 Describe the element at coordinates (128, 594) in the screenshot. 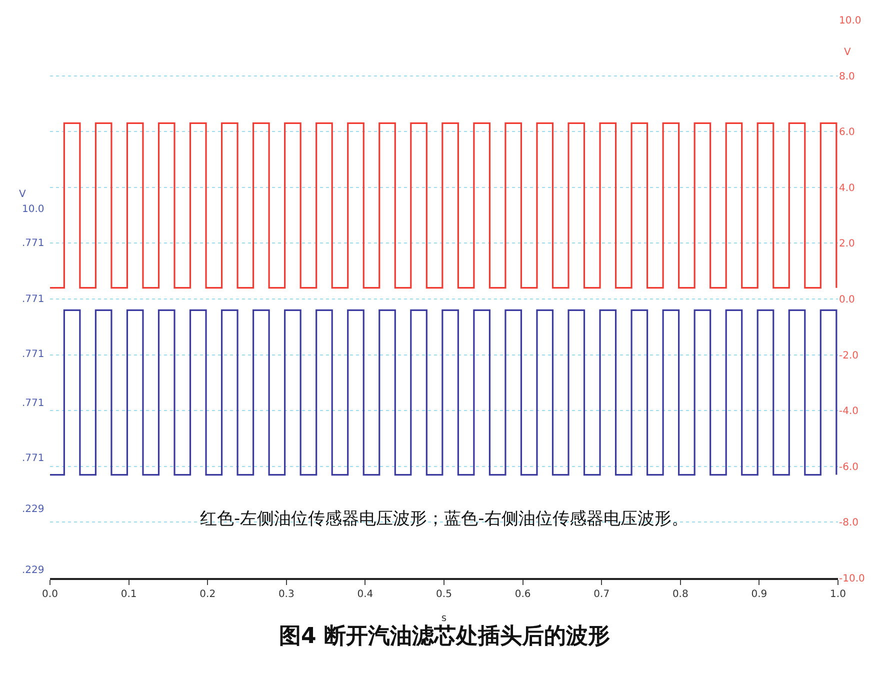

I see `x-tick-label: 0.1` at that location.